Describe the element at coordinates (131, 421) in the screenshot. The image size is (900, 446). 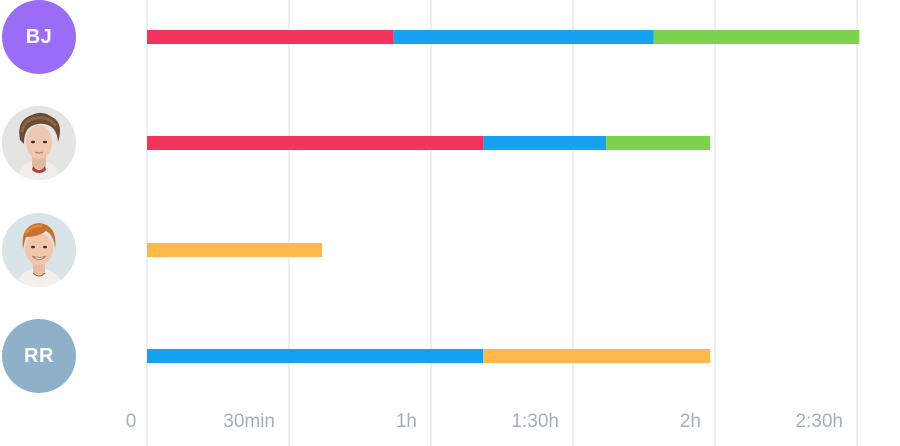
I see `x-tick-label: 0` at that location.